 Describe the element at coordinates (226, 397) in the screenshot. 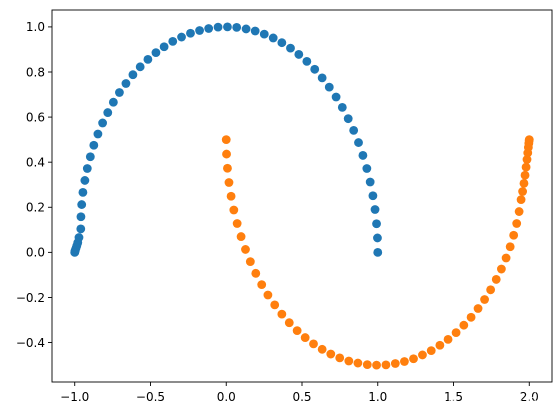

I see `x-tick-label: 0.0` at that location.